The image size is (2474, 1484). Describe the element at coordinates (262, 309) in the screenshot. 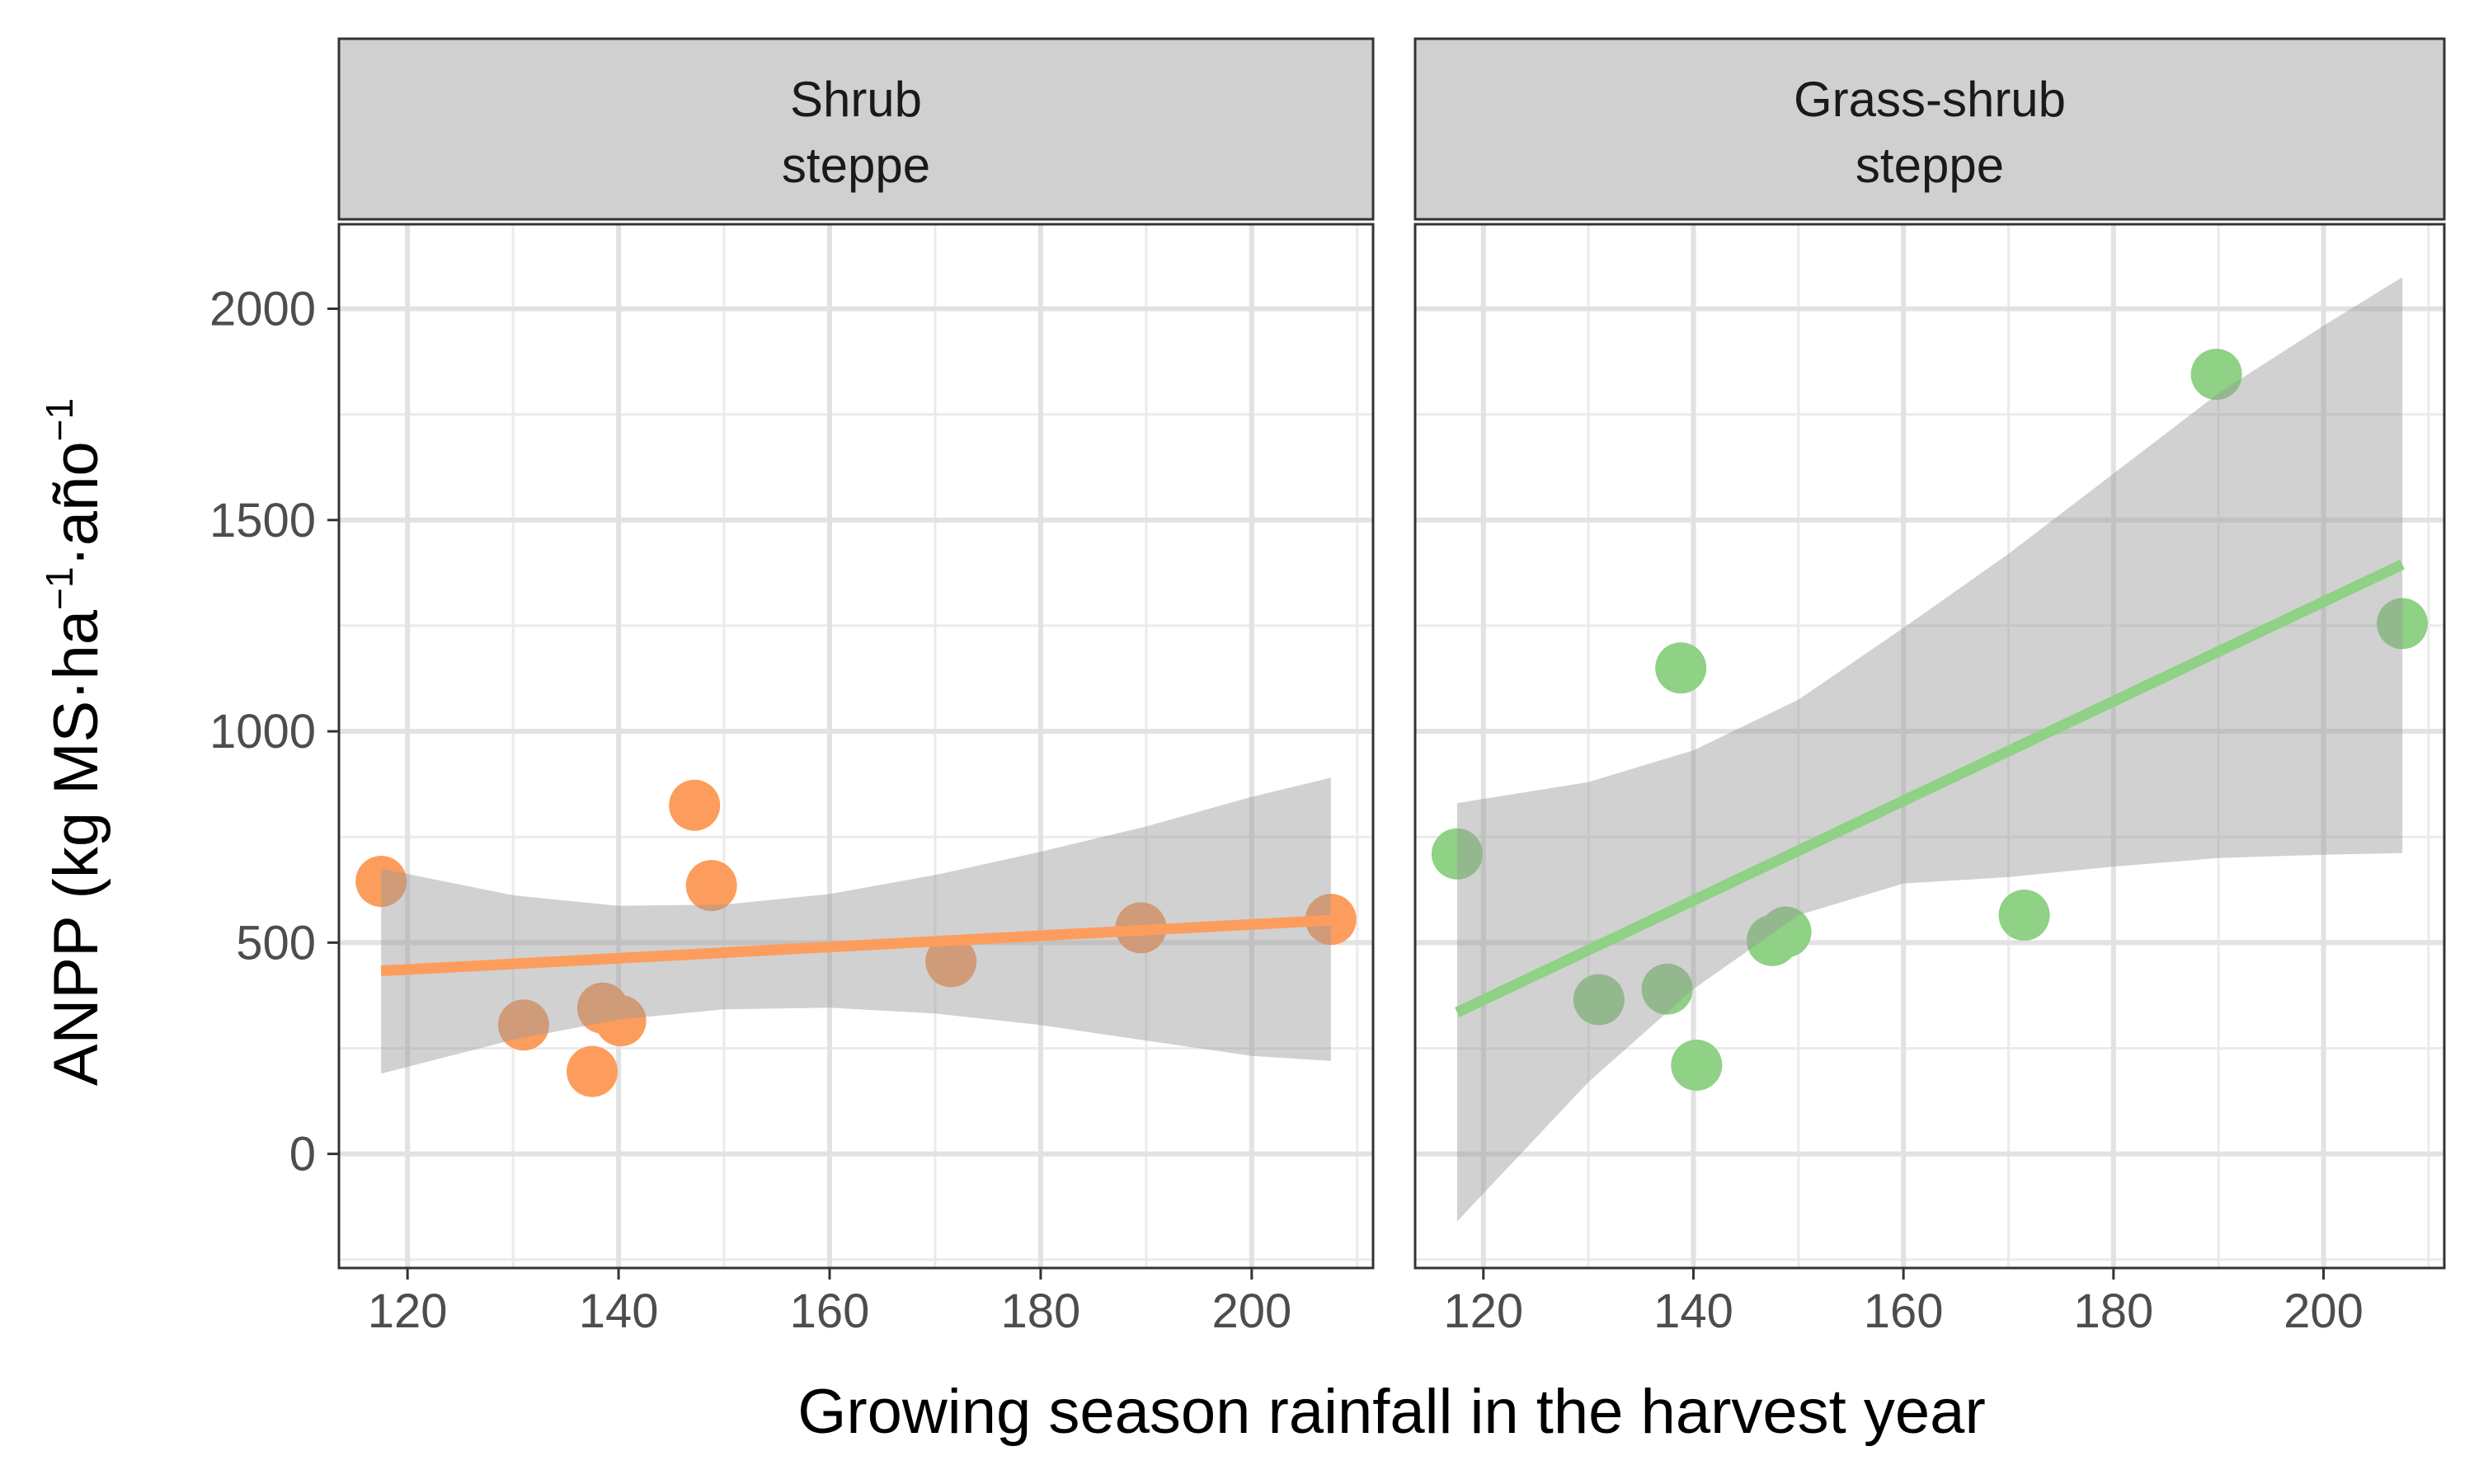

I see `y-tick-label: 2000` at that location.